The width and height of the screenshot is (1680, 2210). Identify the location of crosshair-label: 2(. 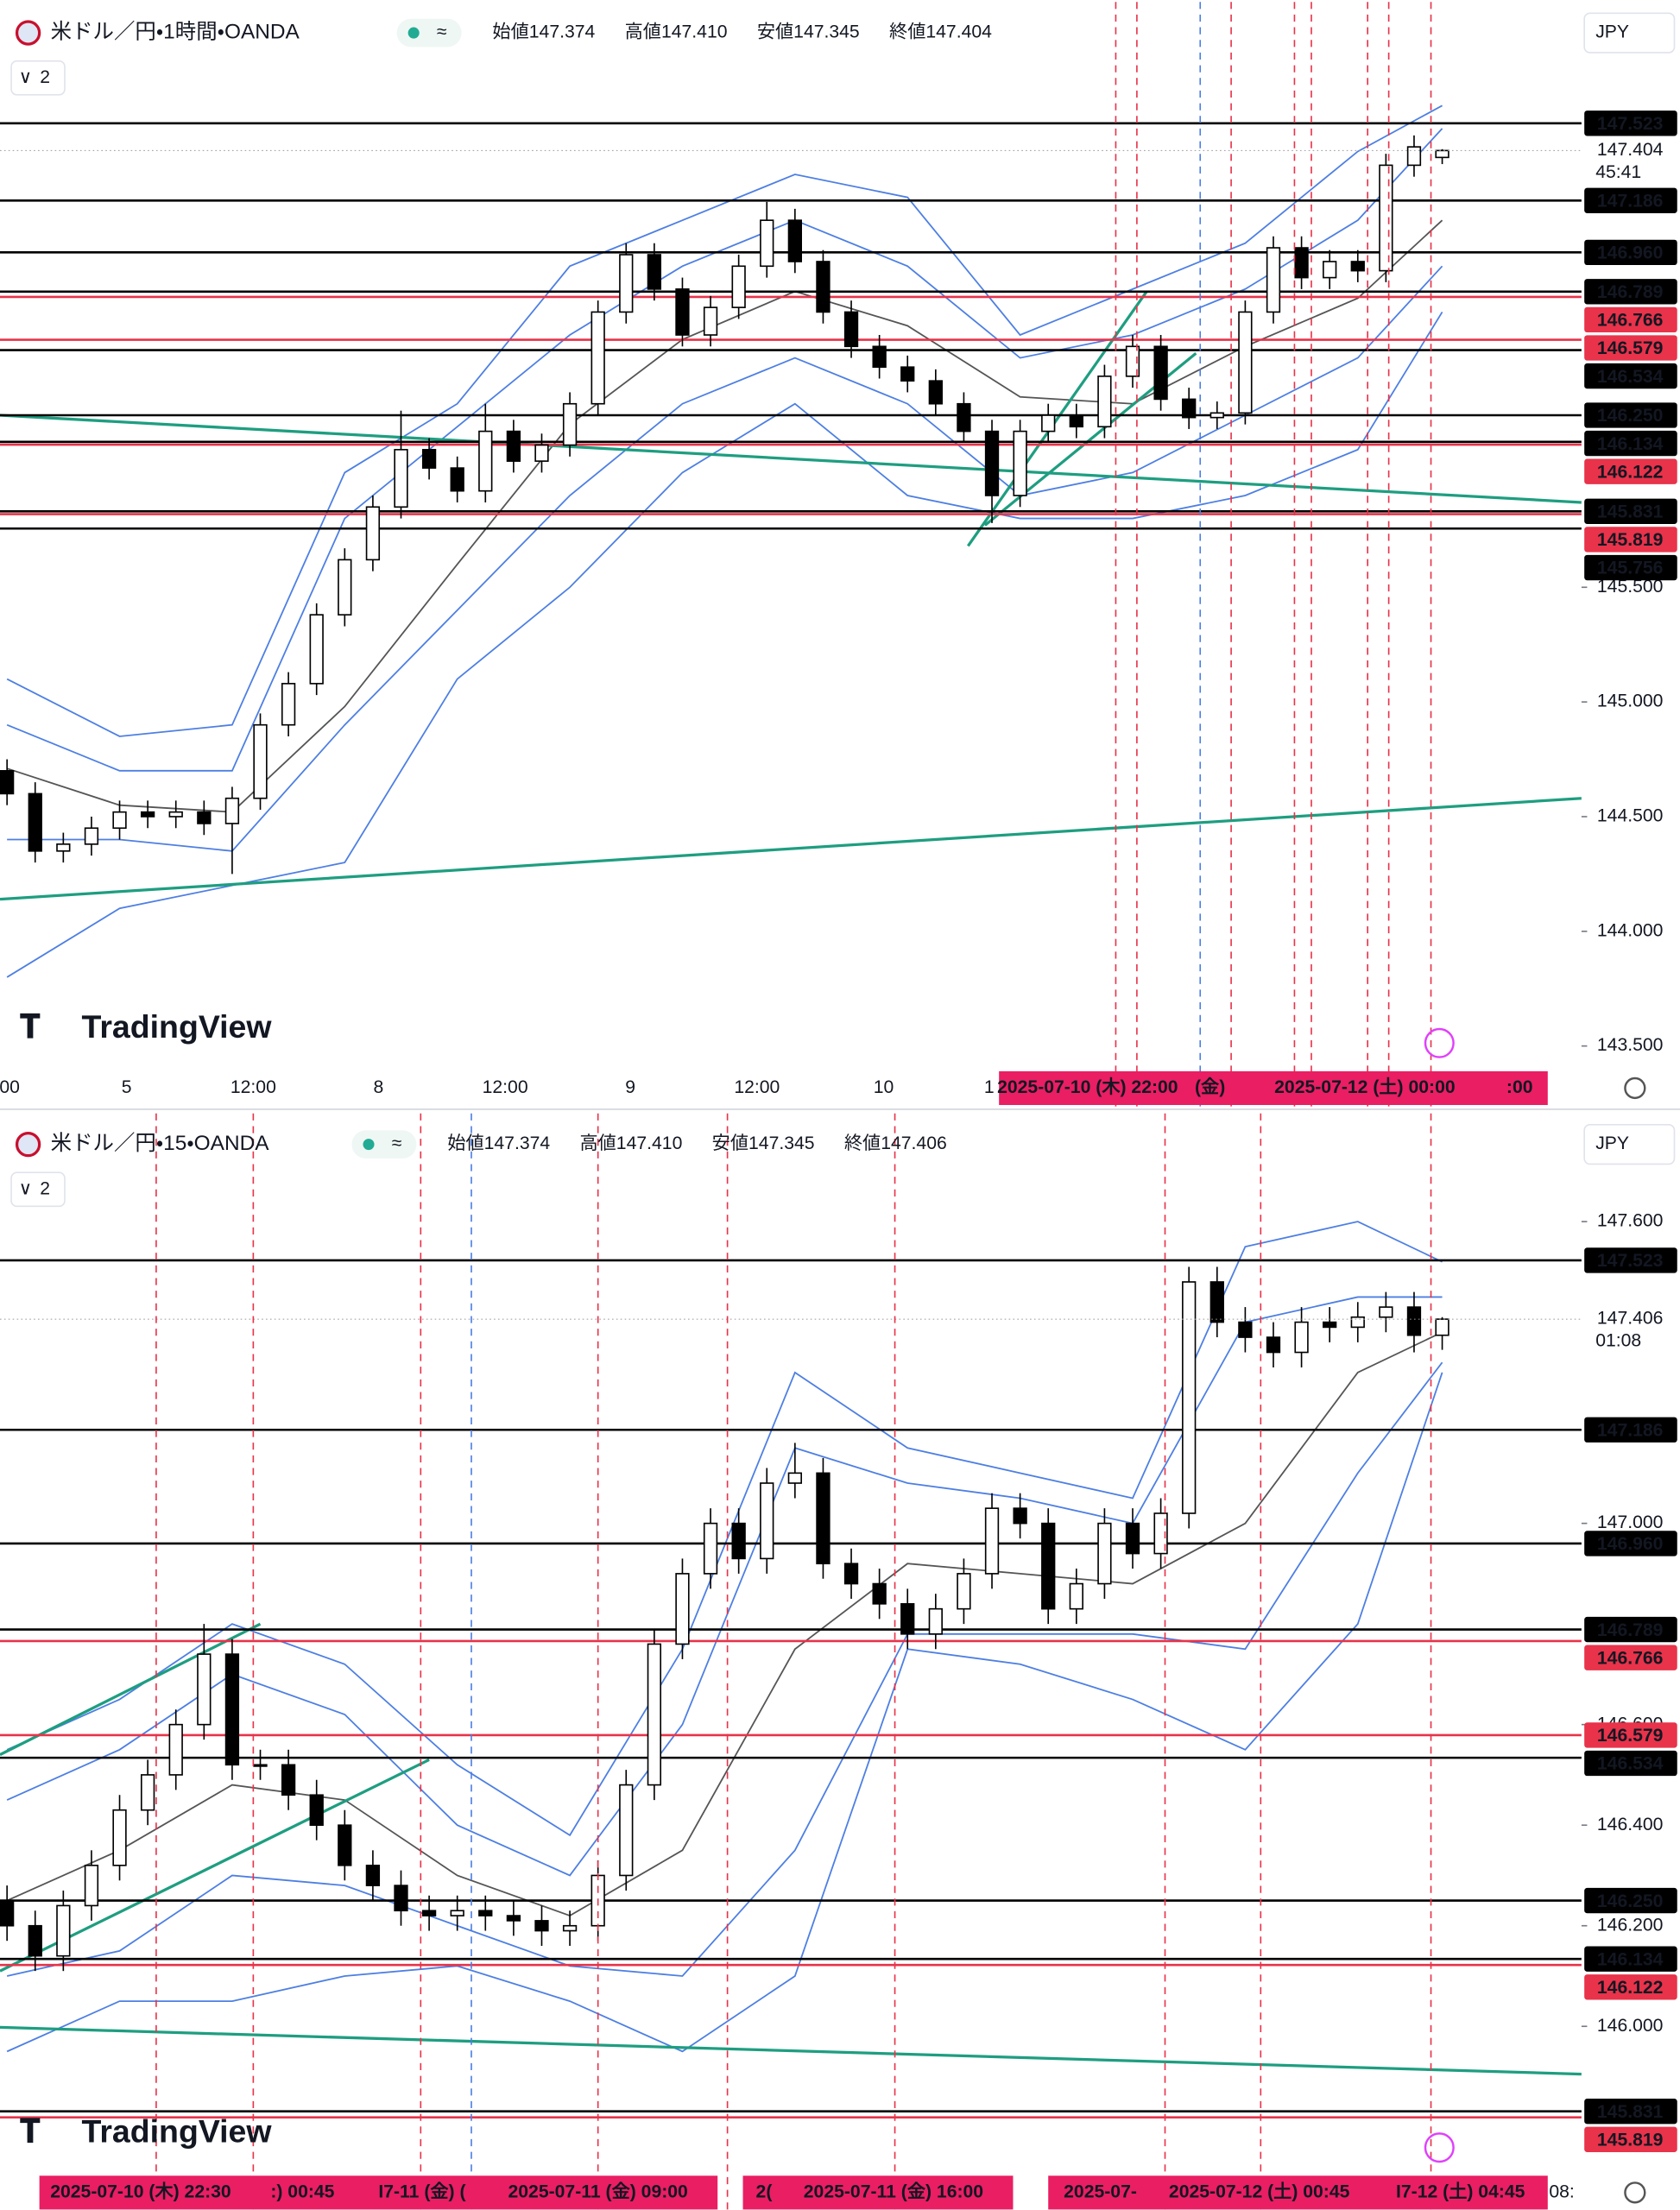
(765, 2191).